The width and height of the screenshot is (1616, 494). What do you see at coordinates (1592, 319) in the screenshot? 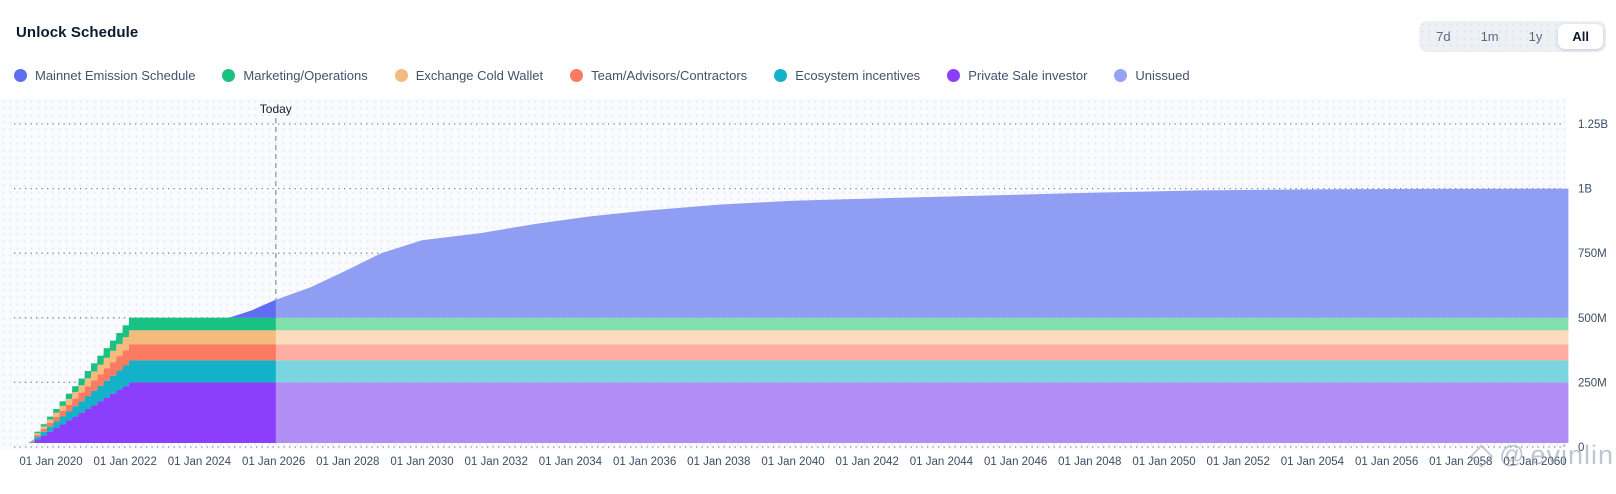
I see `y-axis-label: 500M` at bounding box center [1592, 319].